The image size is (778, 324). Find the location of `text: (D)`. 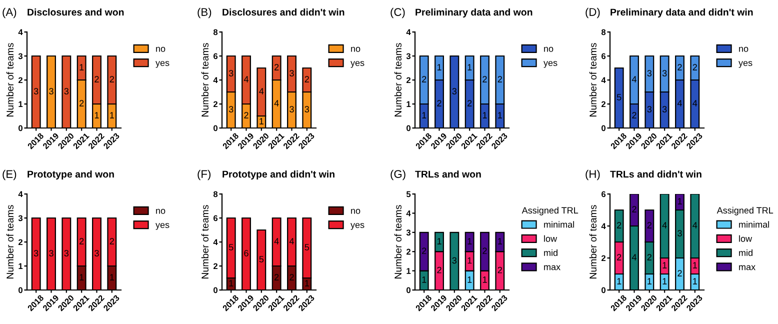

text: (D) is located at coordinates (593, 13).